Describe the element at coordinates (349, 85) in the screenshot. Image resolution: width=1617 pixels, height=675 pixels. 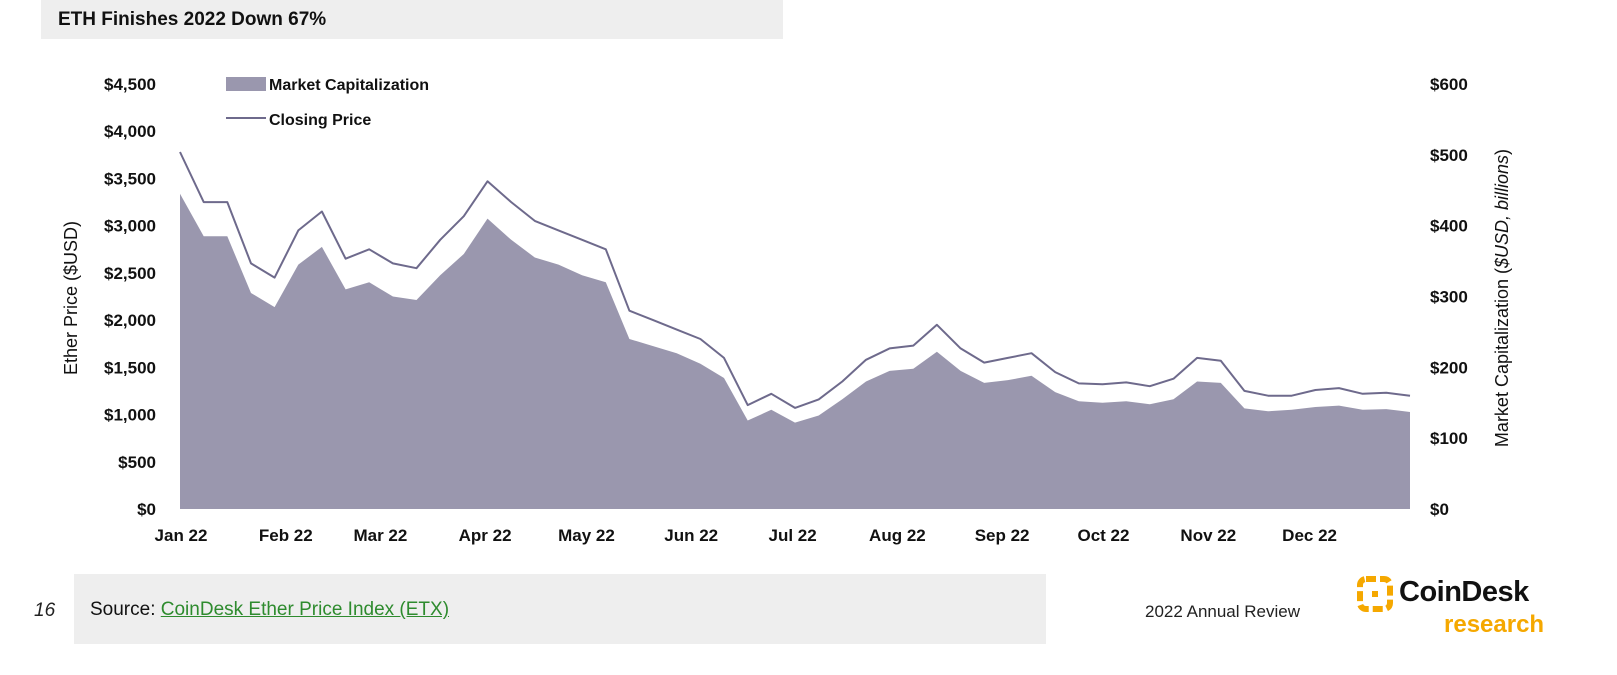
I see `legend-label-market-cap: Market Capitalization` at that location.